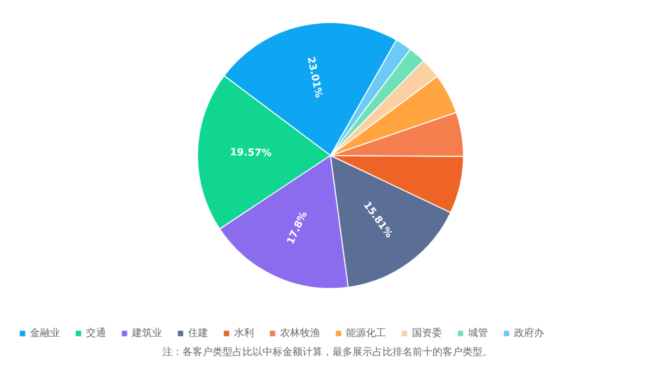 Image resolution: width=654 pixels, height=372 pixels. I want to click on legend-label: 城管, so click(478, 333).